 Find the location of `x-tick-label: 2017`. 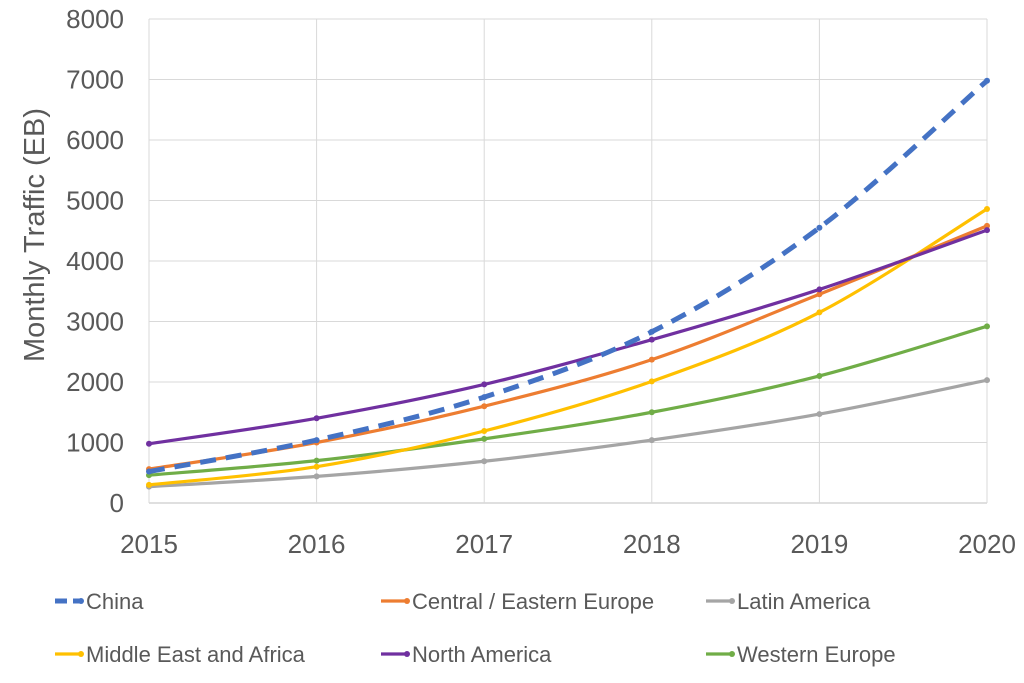

x-tick-label: 2017 is located at coordinates (484, 544).